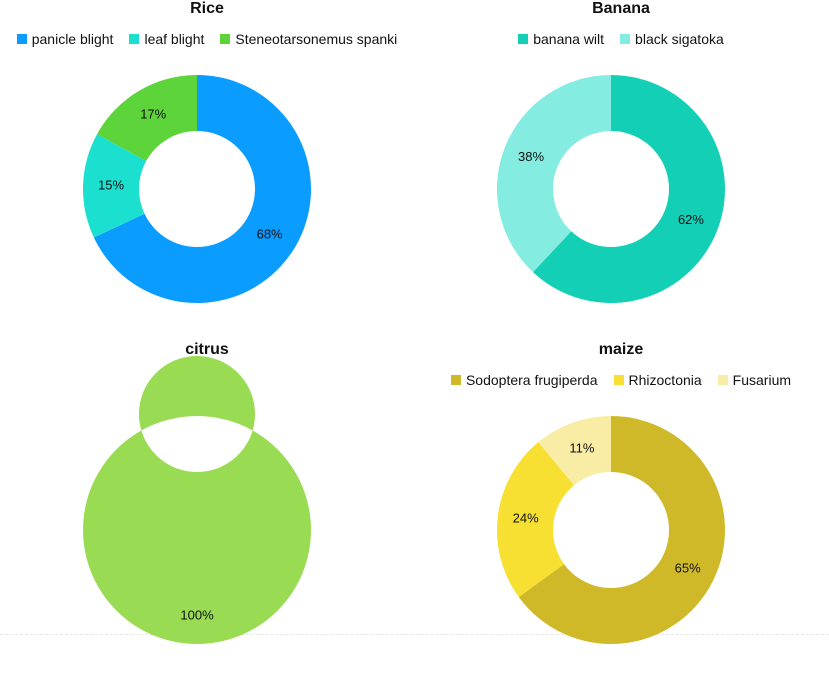 The image size is (829, 683). I want to click on legend: Sodoptera frugiperda Rhizoctonia Fusarium, so click(621, 380).